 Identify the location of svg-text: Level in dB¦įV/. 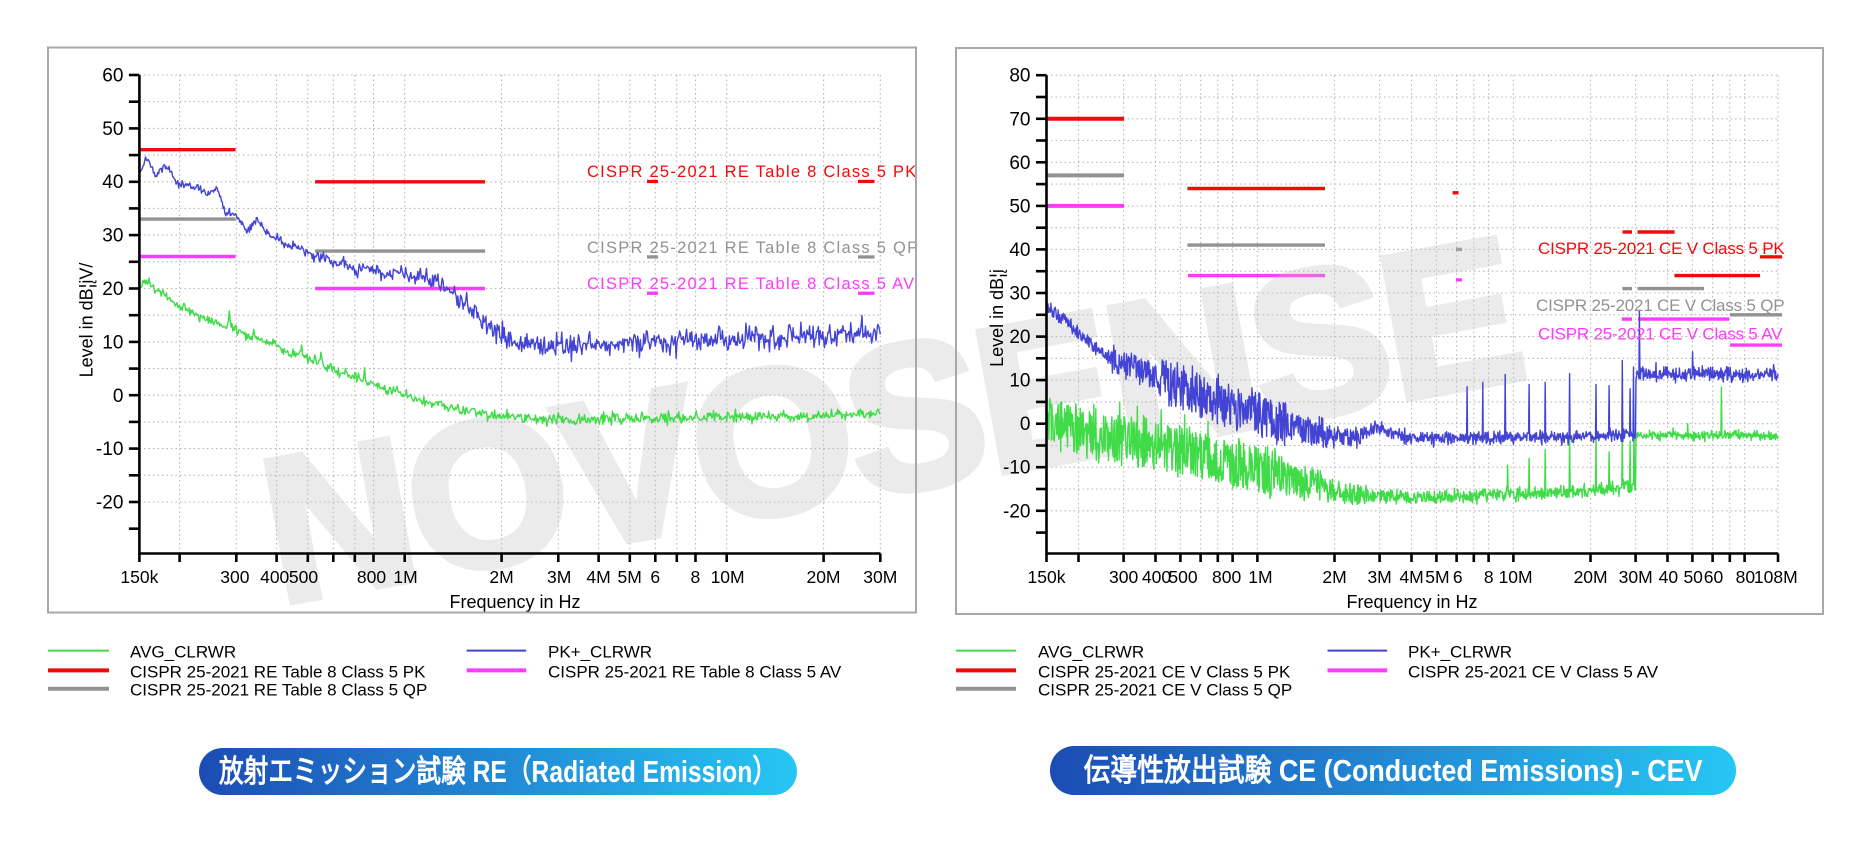
(87, 320).